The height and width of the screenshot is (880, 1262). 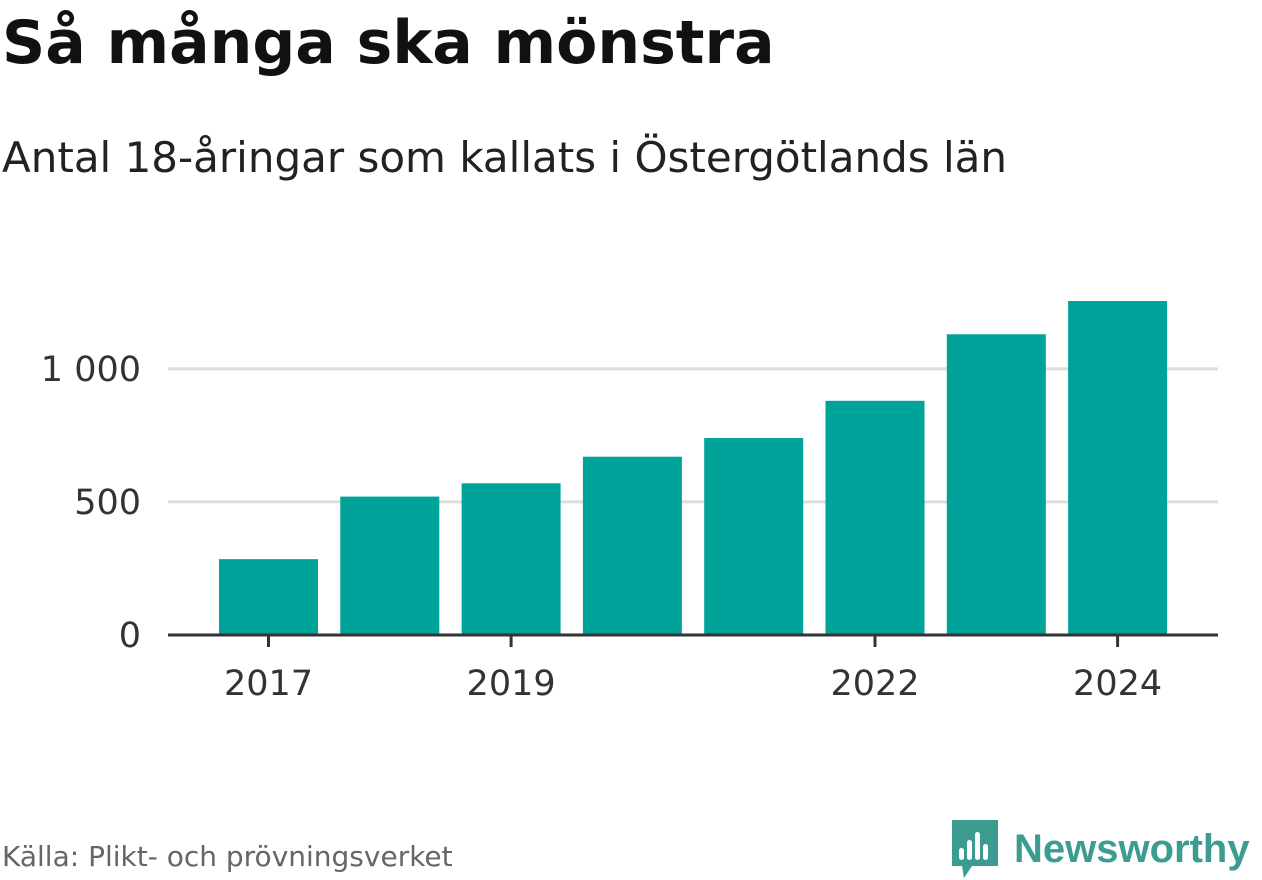 What do you see at coordinates (268, 597) in the screenshot?
I see `bar-2017` at bounding box center [268, 597].